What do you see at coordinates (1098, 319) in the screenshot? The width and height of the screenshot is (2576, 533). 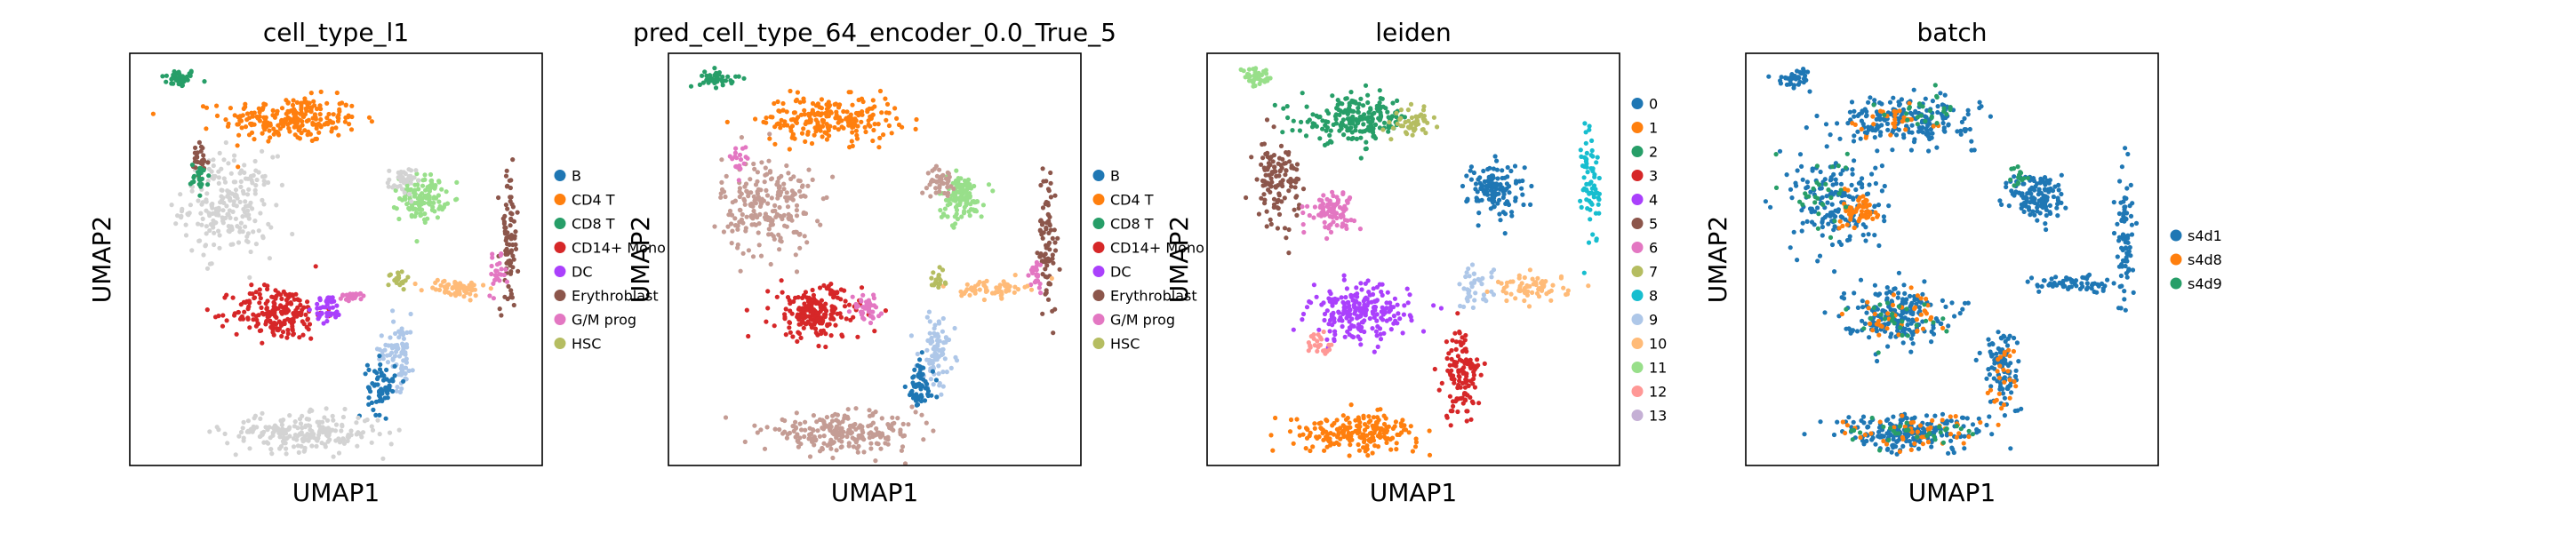 I see `legend-marker` at bounding box center [1098, 319].